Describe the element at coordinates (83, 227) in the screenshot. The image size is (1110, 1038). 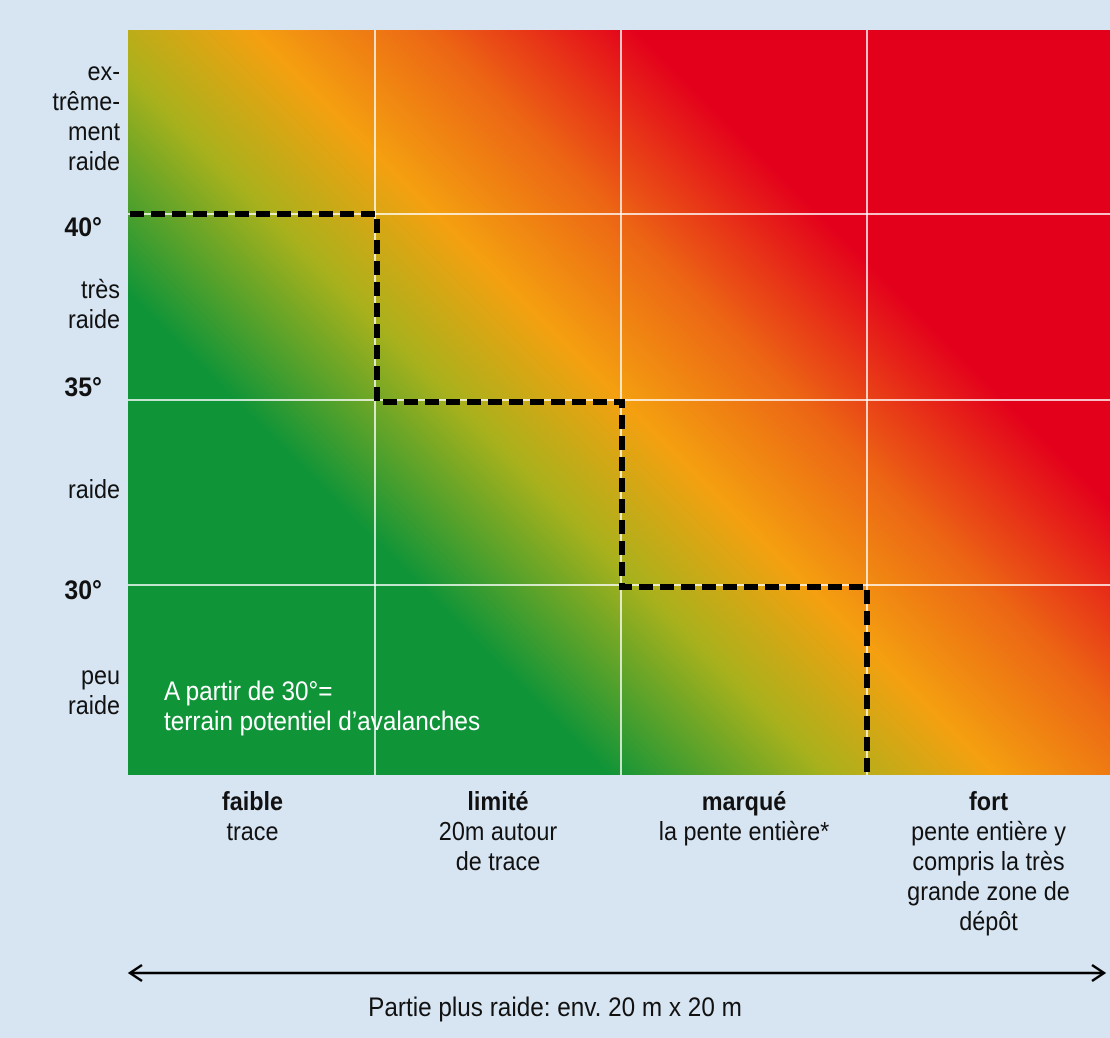
I see `y-tick-40: 40°` at that location.